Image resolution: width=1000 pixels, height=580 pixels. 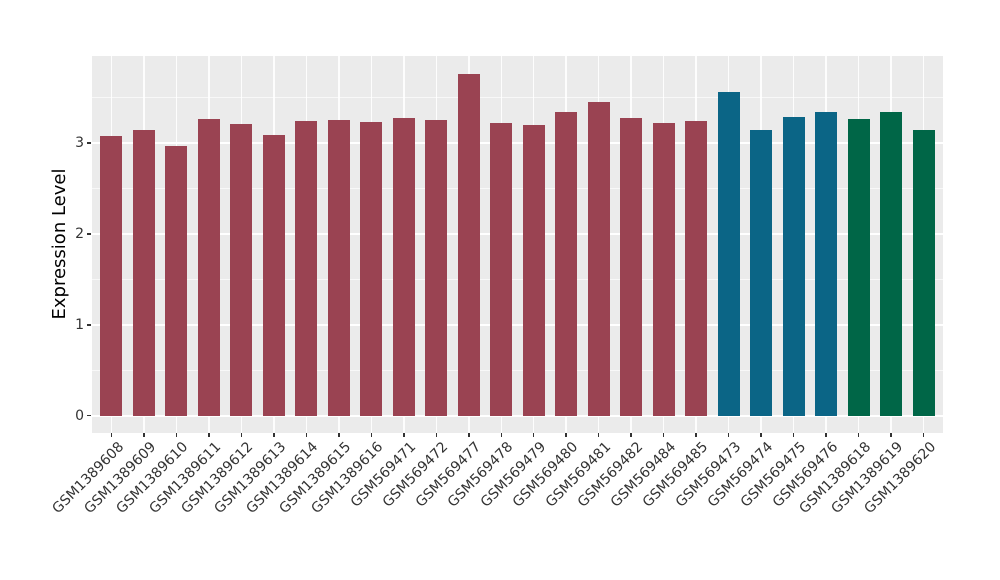 I want to click on bar-GSM569472, so click(x=436, y=267).